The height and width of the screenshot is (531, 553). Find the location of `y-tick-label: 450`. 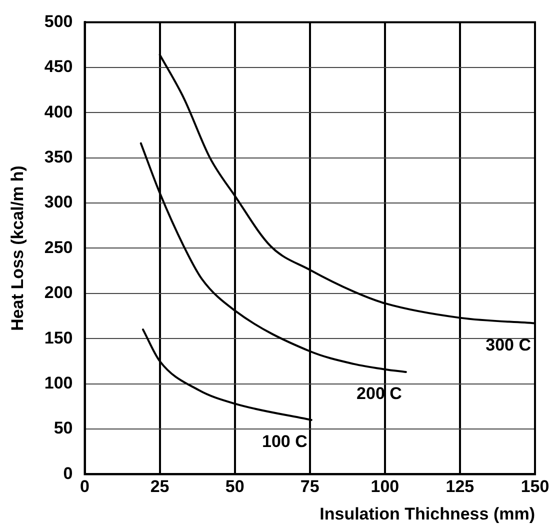

y-tick-label: 450 is located at coordinates (58, 66).